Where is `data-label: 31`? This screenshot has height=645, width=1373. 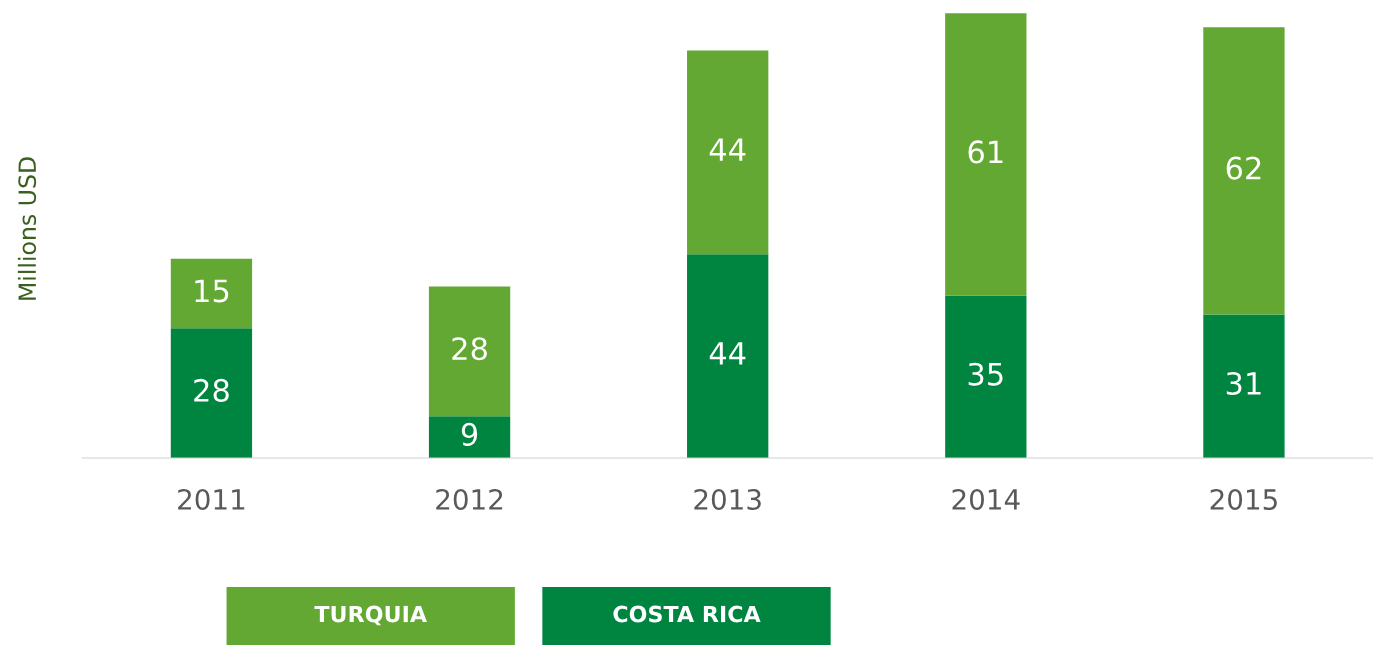
data-label: 31 is located at coordinates (1243, 383).